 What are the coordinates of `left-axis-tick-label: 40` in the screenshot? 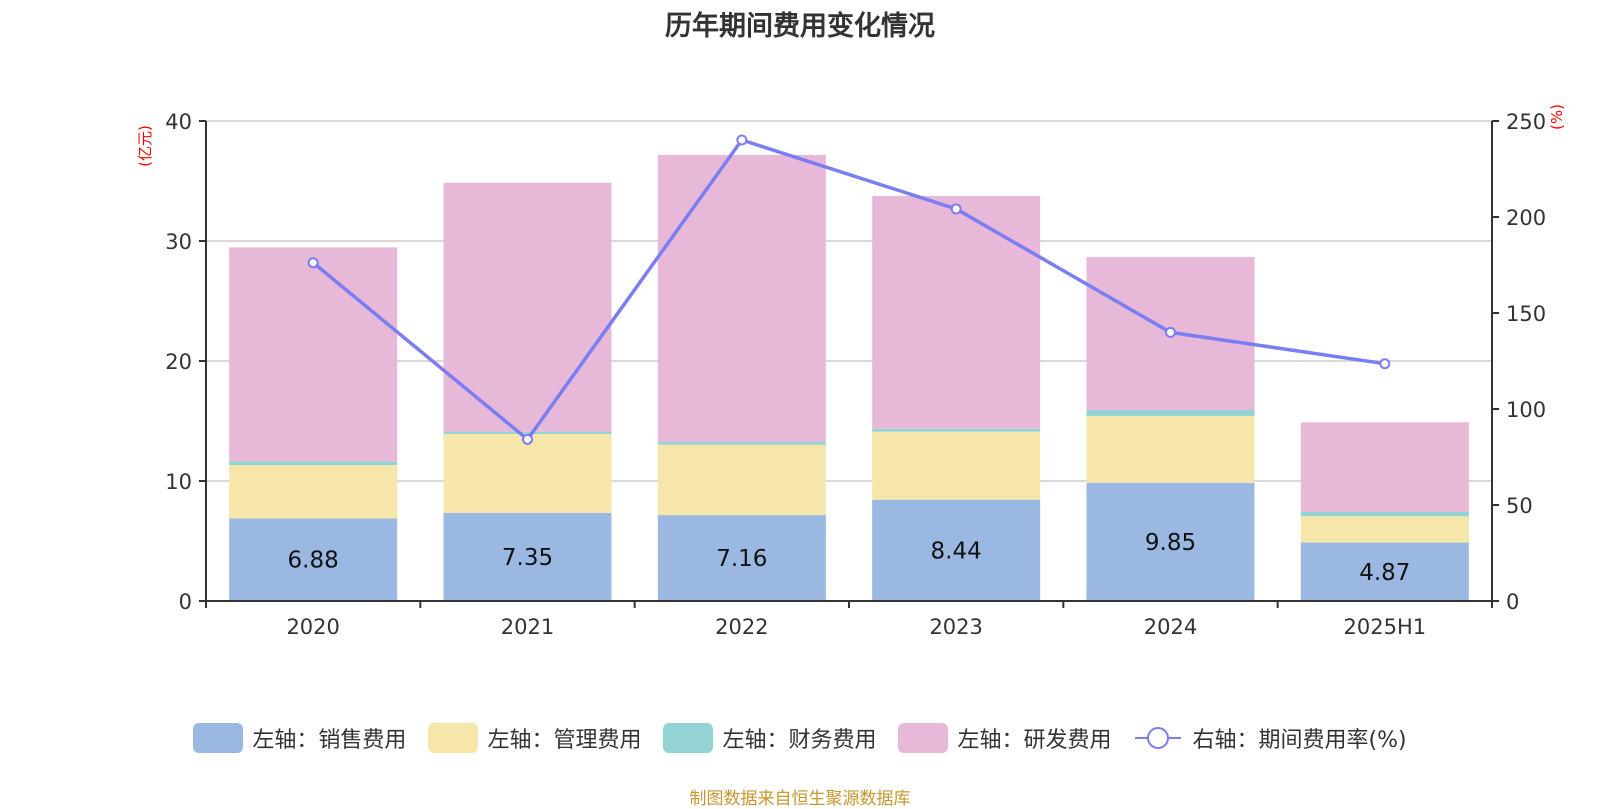 It's located at (178, 122).